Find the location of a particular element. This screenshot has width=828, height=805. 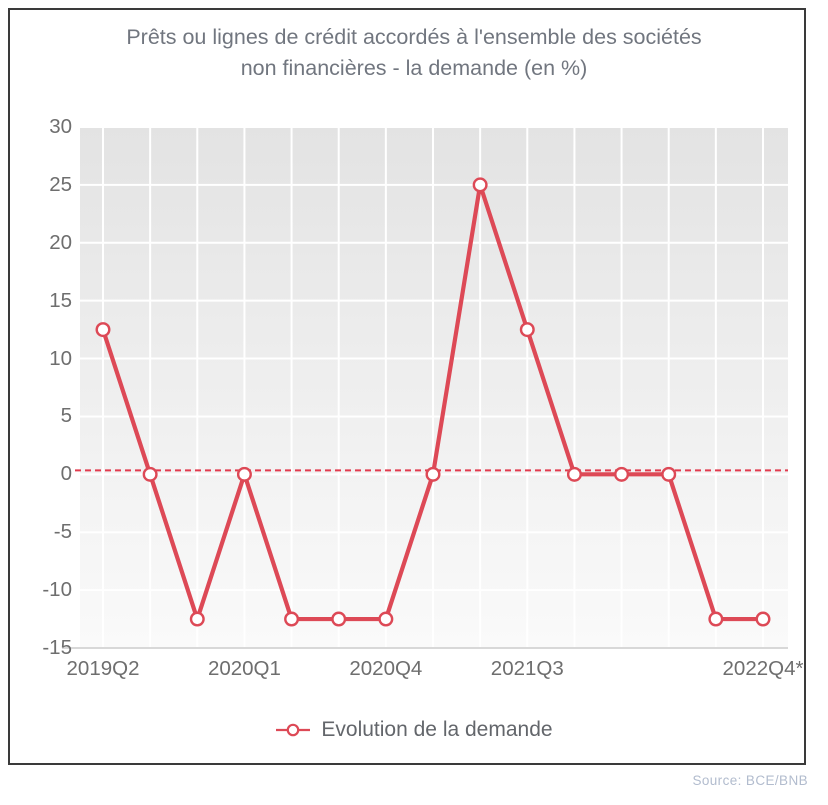

legend: Evolution de la demande is located at coordinates (414, 730).